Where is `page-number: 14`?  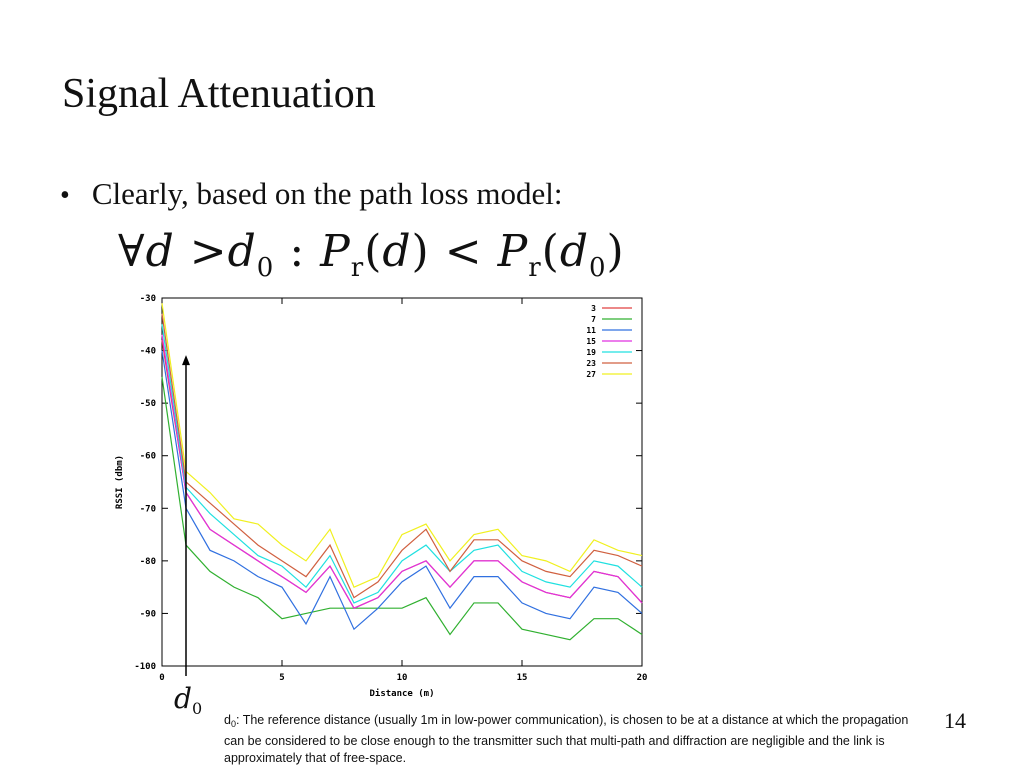
page-number: 14 is located at coordinates (955, 720).